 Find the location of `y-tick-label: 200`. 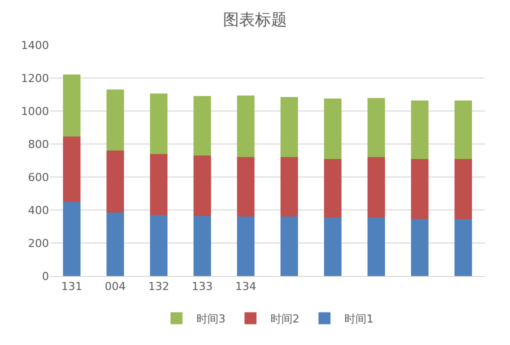

y-tick-label: 200 is located at coordinates (38, 243).